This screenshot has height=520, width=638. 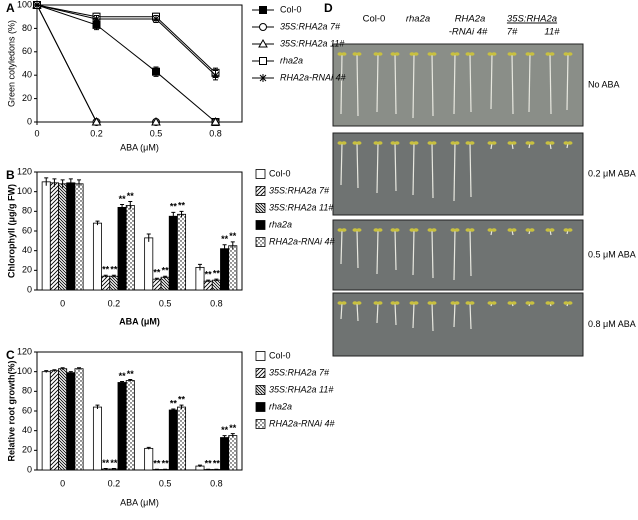 I want to click on y-tick-label: 60, so click(x=27, y=410).